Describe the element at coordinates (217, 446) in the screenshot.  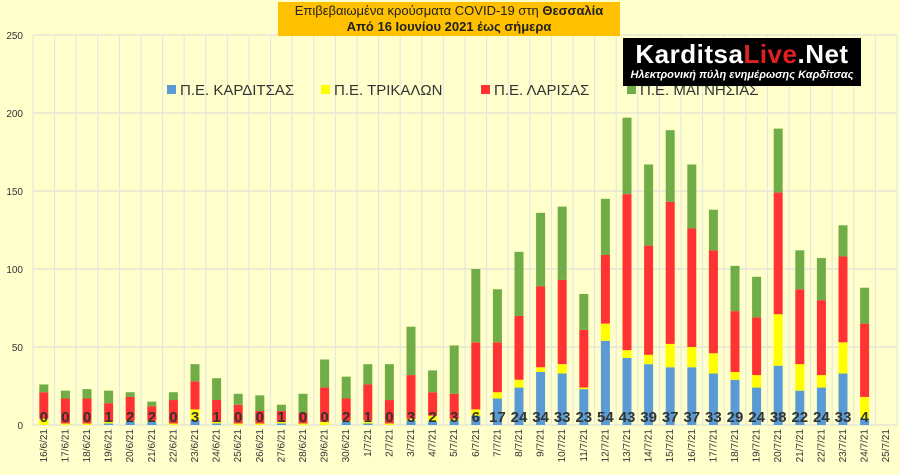
I see `x-tick-label: 24/6/21` at that location.